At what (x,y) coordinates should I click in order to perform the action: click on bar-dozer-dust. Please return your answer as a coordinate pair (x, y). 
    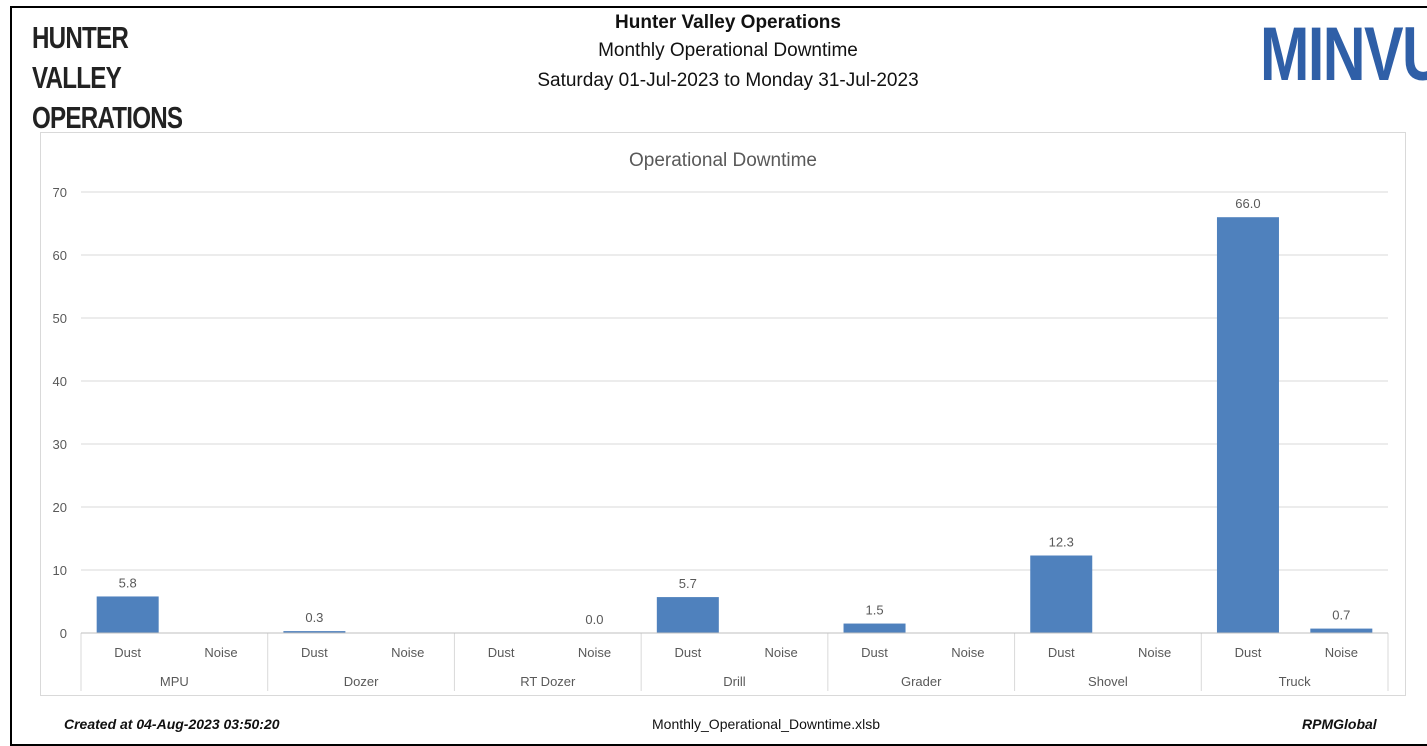
    Looking at the image, I should click on (314, 632).